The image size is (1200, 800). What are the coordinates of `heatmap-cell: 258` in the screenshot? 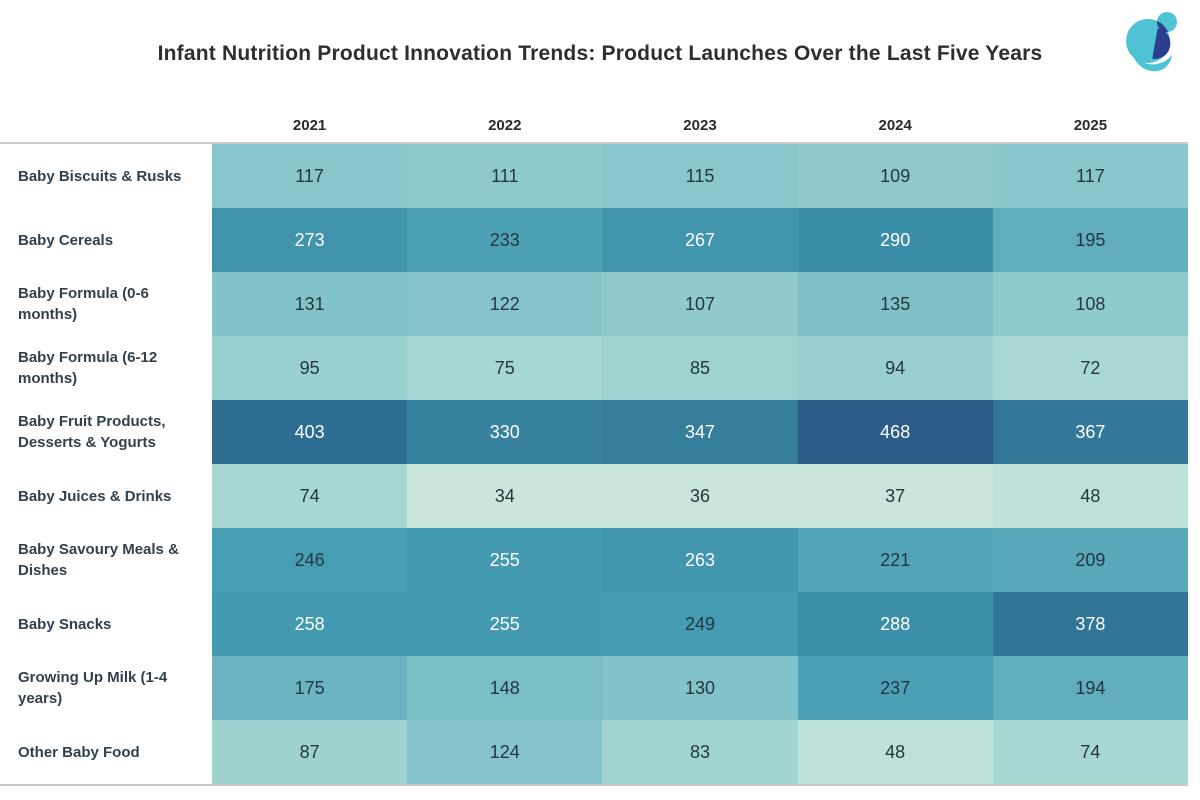 It's located at (310, 624).